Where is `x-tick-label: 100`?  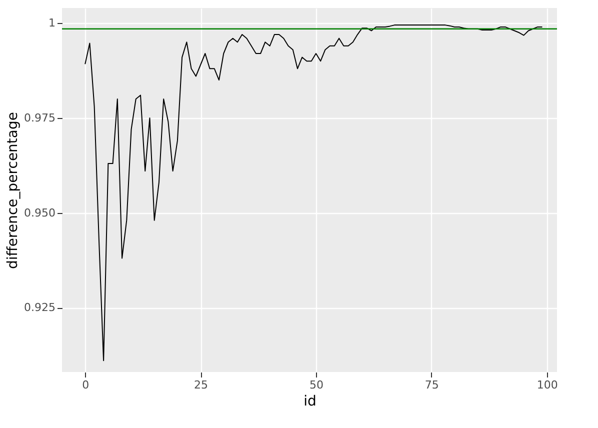
x-tick-label: 100 is located at coordinates (547, 385).